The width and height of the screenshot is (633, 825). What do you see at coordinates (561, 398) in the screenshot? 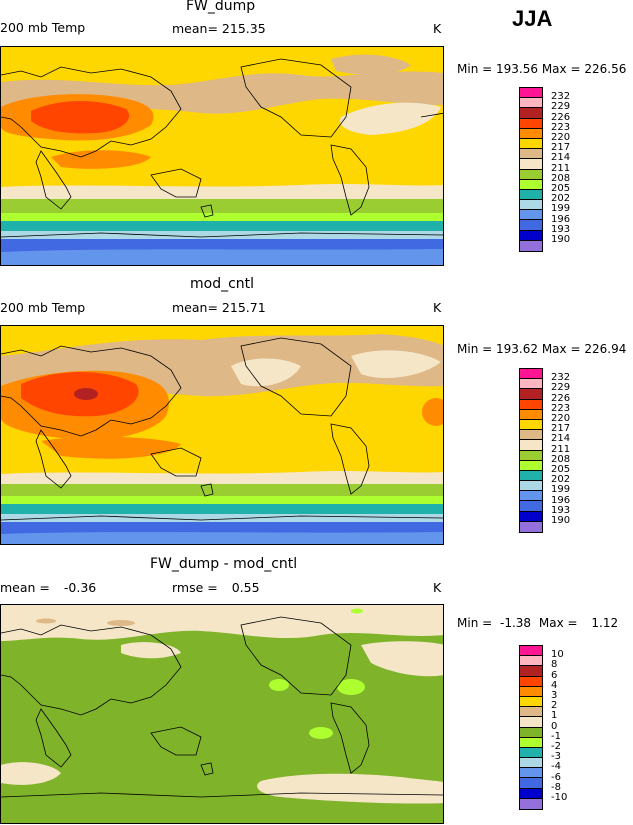
I see `panel2-tick-label: 226` at bounding box center [561, 398].